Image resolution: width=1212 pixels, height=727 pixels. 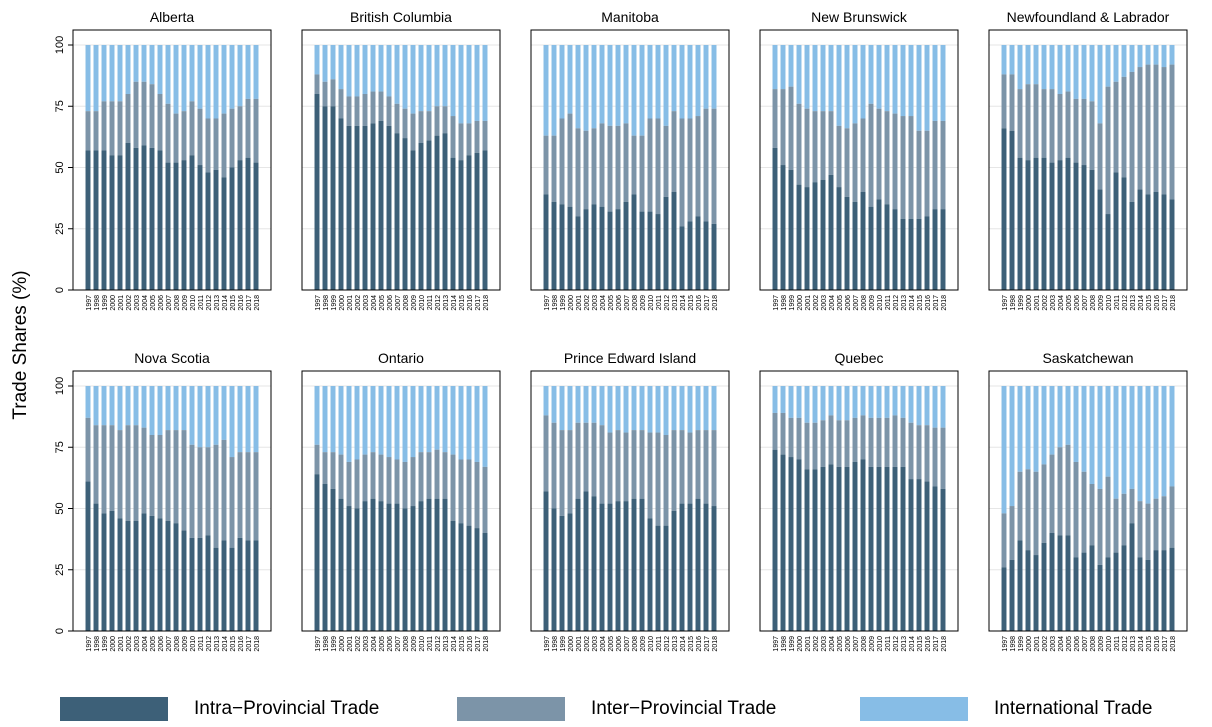 I want to click on x-tick-label: 2014, so click(x=1141, y=303).